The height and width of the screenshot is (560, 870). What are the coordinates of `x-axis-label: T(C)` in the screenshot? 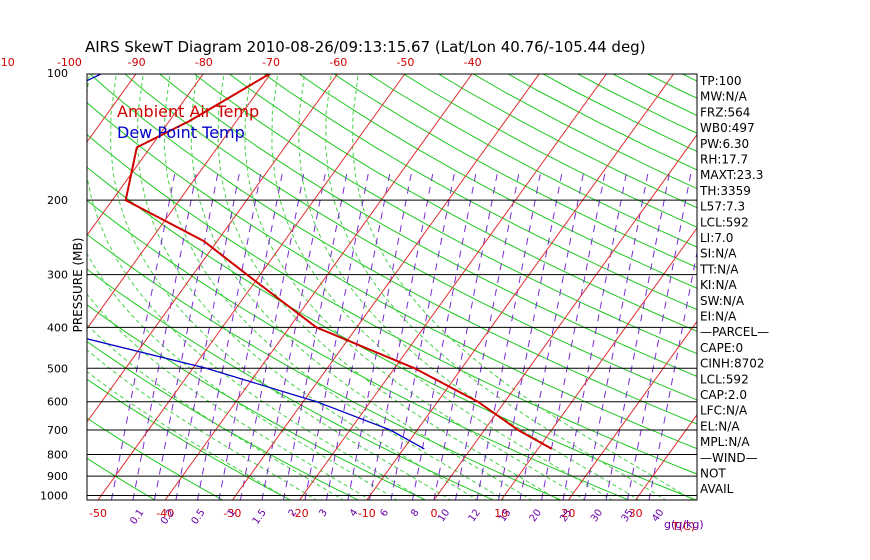 It's located at (683, 526).